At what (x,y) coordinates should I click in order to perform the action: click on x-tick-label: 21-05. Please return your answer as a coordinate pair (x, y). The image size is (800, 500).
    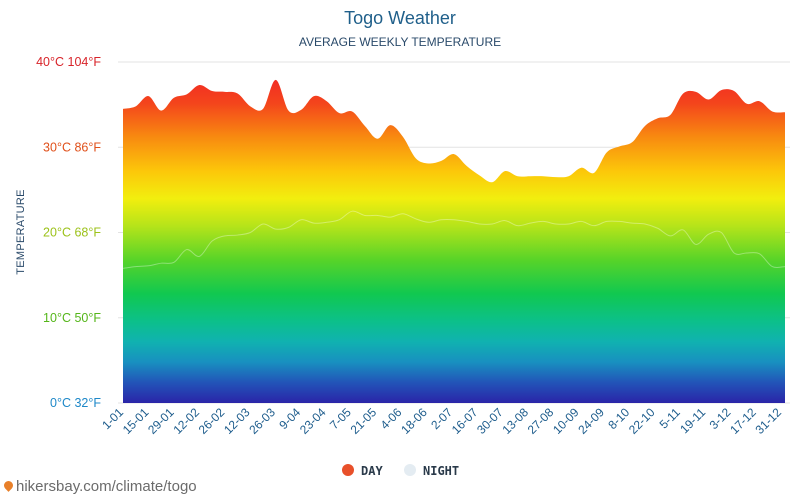
    Looking at the image, I should click on (364, 421).